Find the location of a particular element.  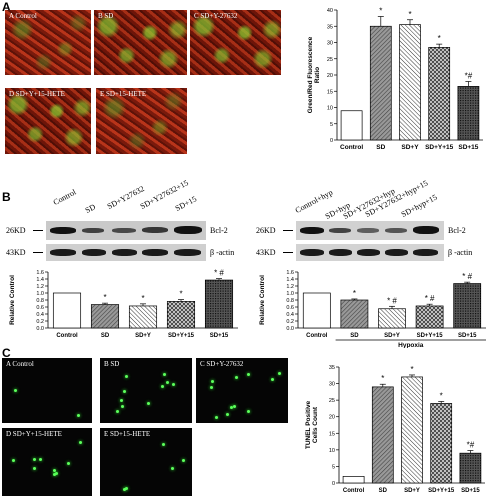

y-tick-label: 1.6 is located at coordinates (40, 273).